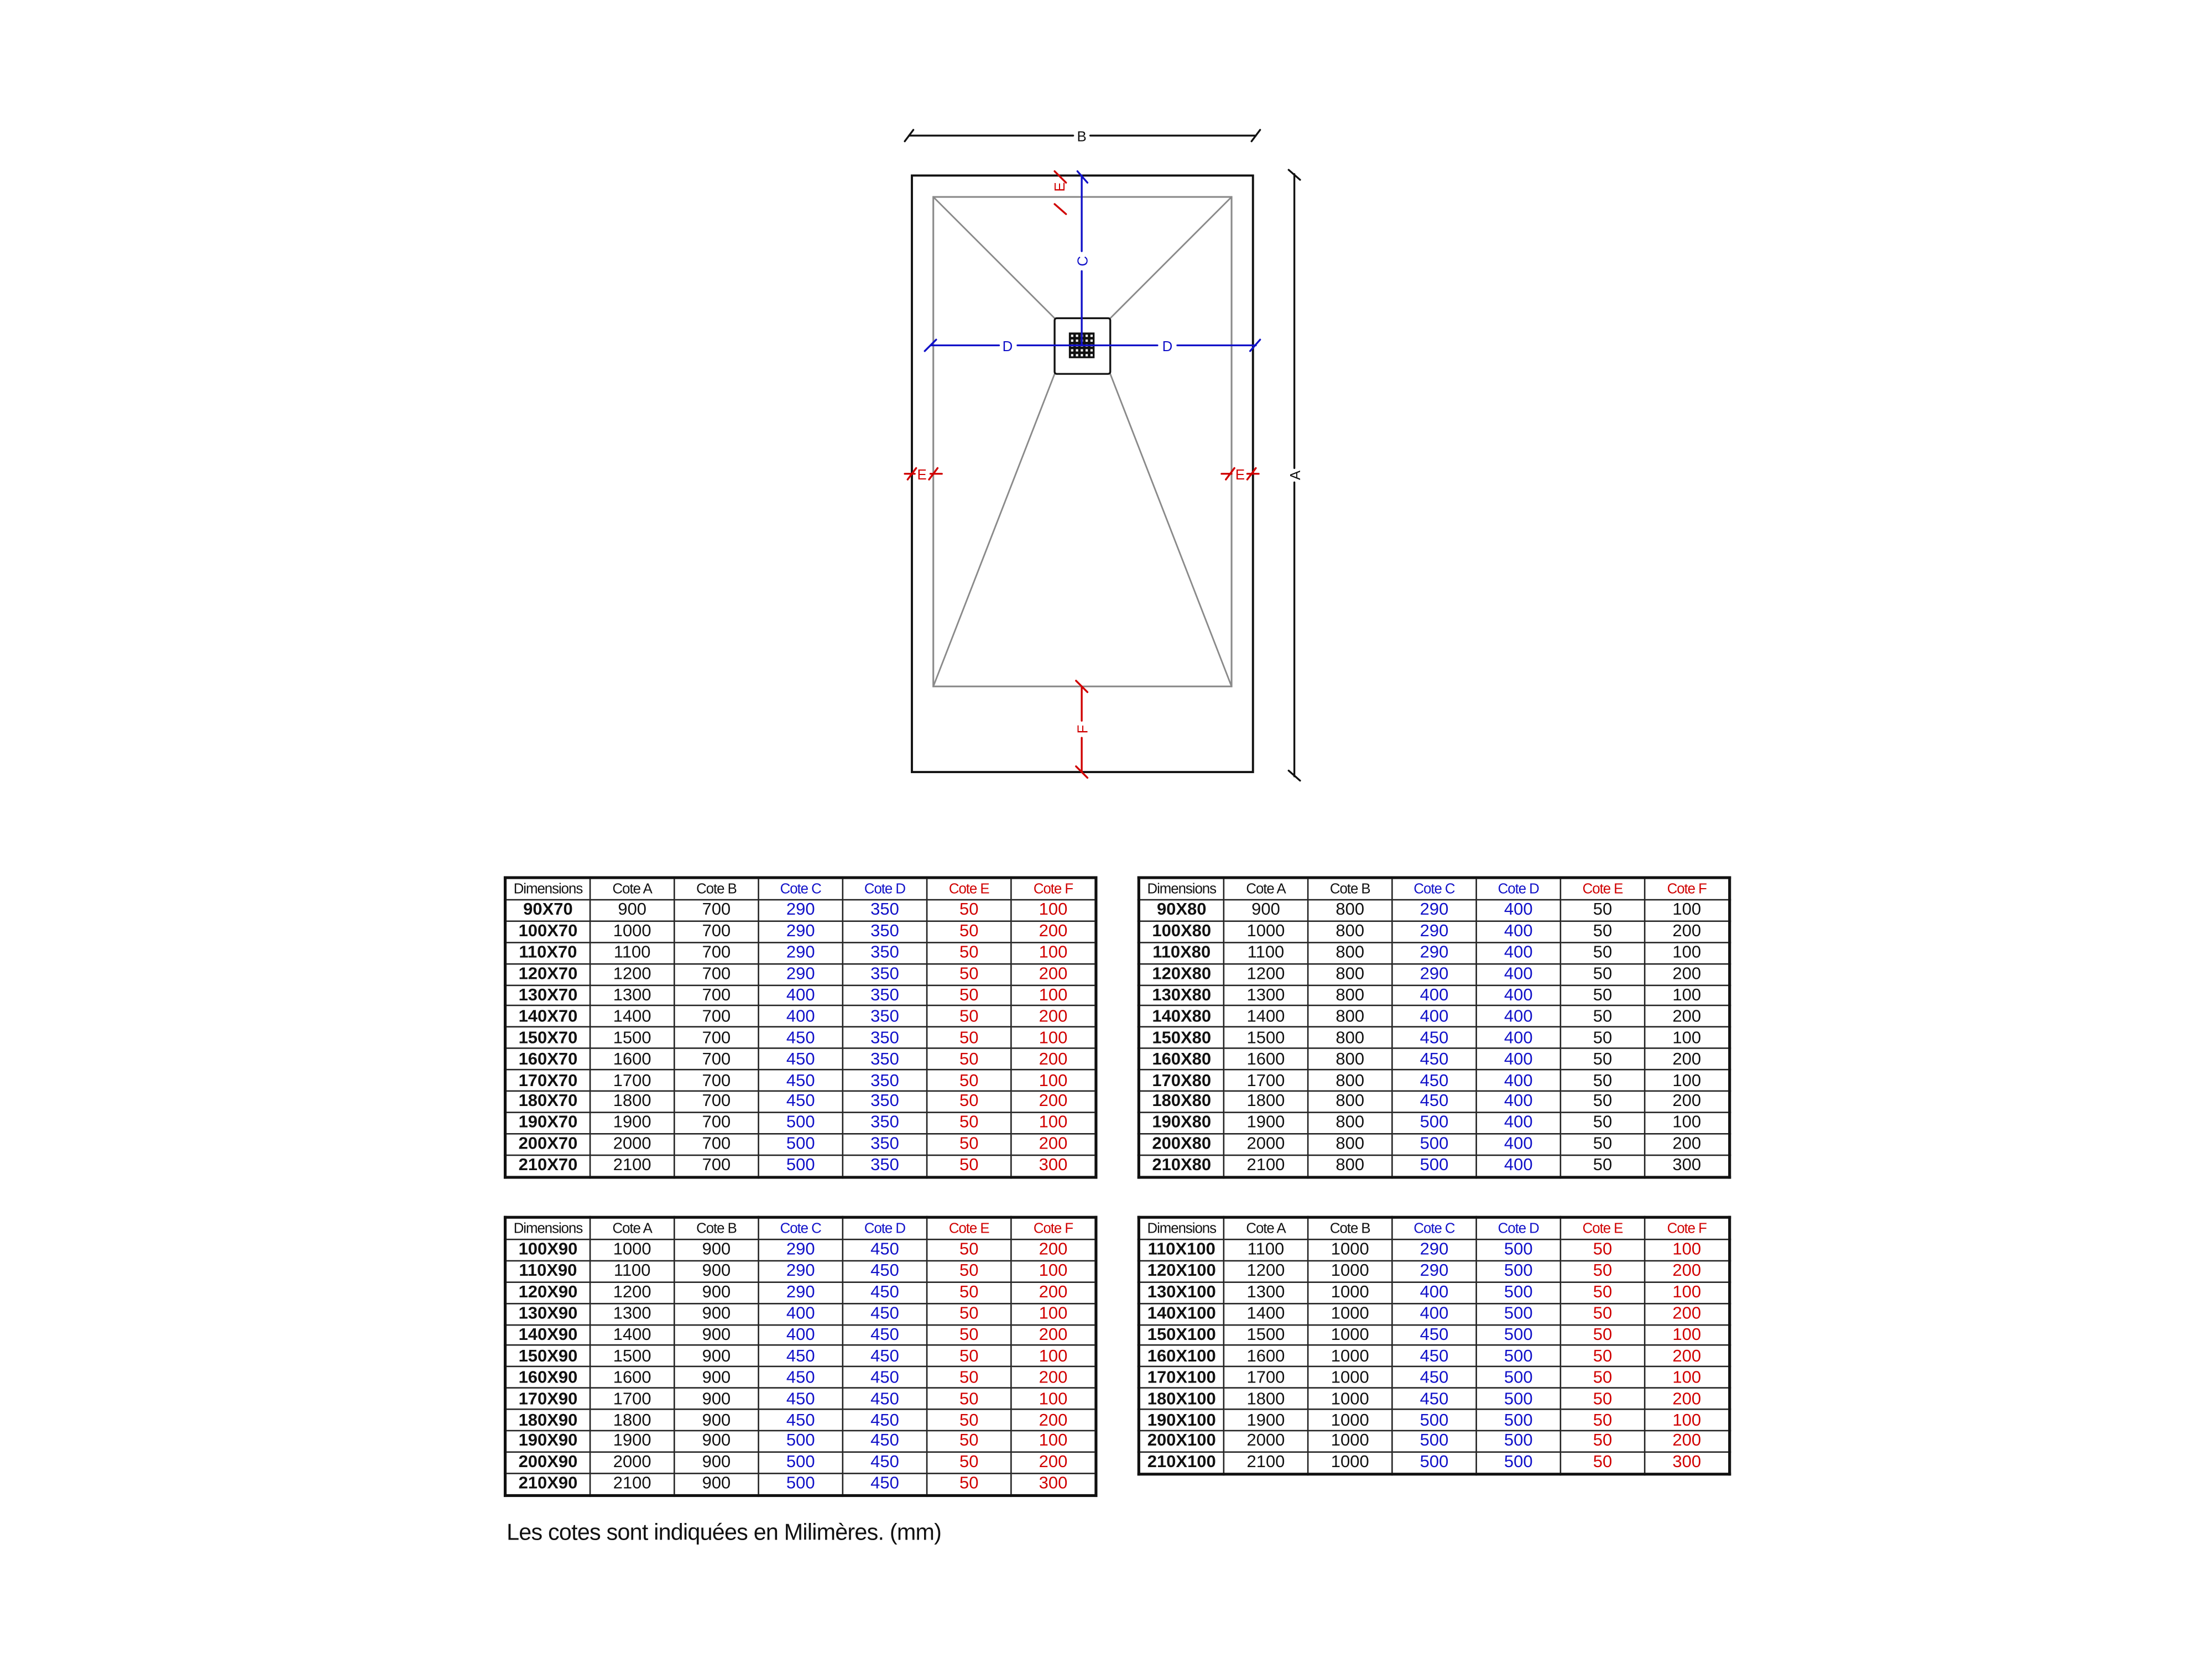  What do you see at coordinates (1082, 442) in the screenshot?
I see `slope-lines` at bounding box center [1082, 442].